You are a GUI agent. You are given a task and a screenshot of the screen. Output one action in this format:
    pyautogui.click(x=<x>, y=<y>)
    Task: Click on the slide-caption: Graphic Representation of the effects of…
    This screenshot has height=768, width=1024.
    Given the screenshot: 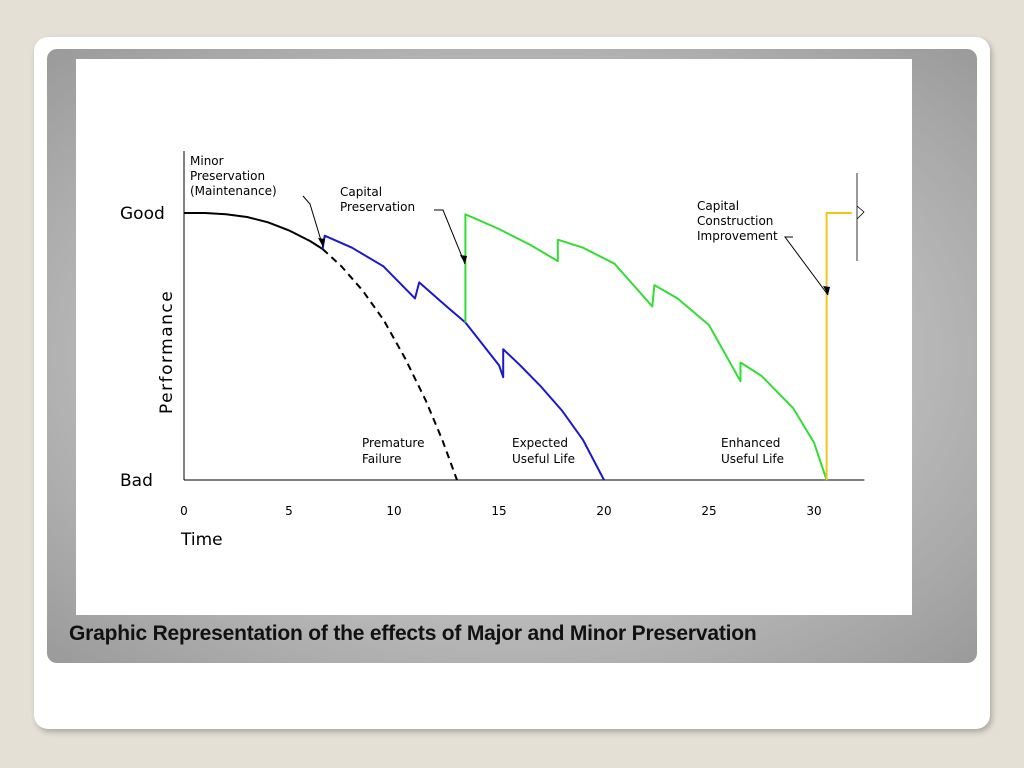 What is the action you would take?
    pyautogui.click(x=413, y=633)
    